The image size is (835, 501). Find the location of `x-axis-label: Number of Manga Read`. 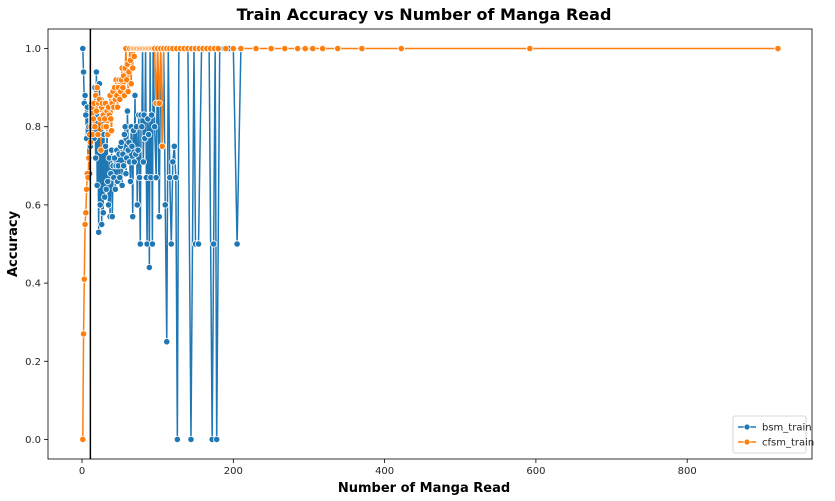

x-axis-label: Number of Manga Read is located at coordinates (424, 488).